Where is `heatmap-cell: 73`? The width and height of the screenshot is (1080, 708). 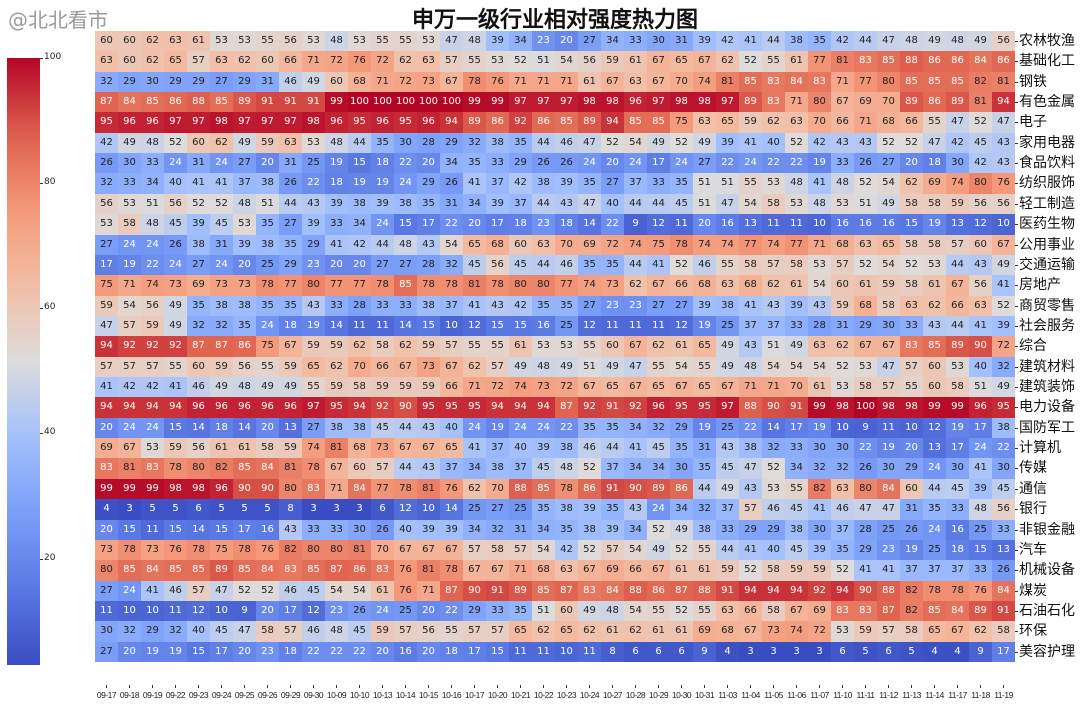 heatmap-cell: 73 is located at coordinates (244, 285).